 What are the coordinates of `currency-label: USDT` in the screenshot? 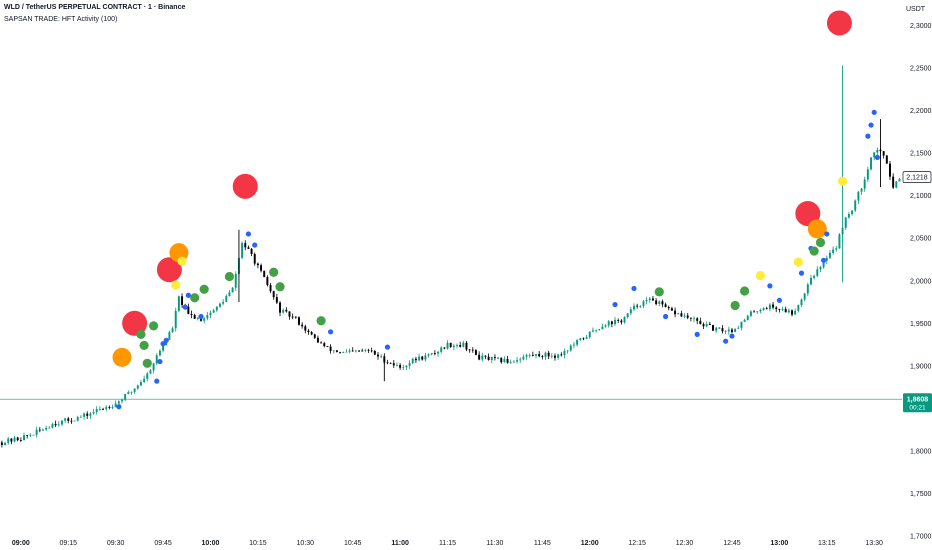 It's located at (916, 9).